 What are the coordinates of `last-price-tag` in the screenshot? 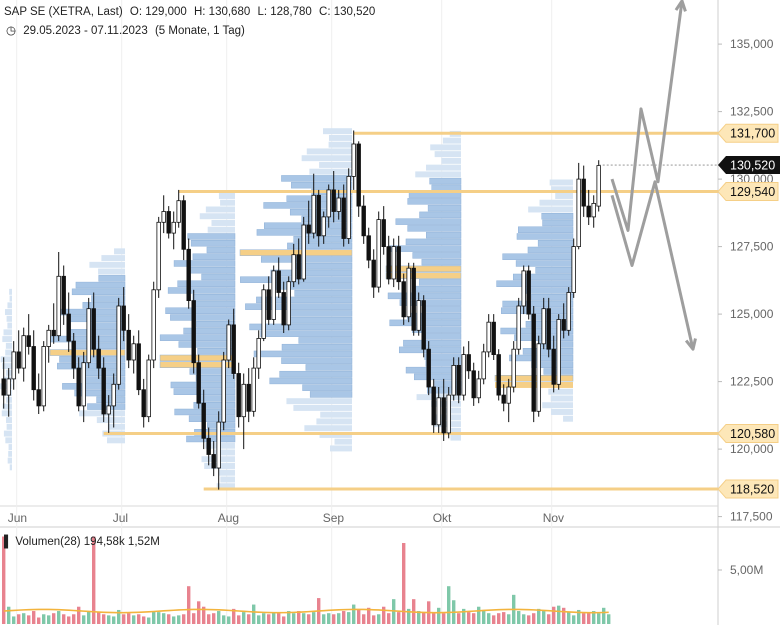 It's located at (749, 165).